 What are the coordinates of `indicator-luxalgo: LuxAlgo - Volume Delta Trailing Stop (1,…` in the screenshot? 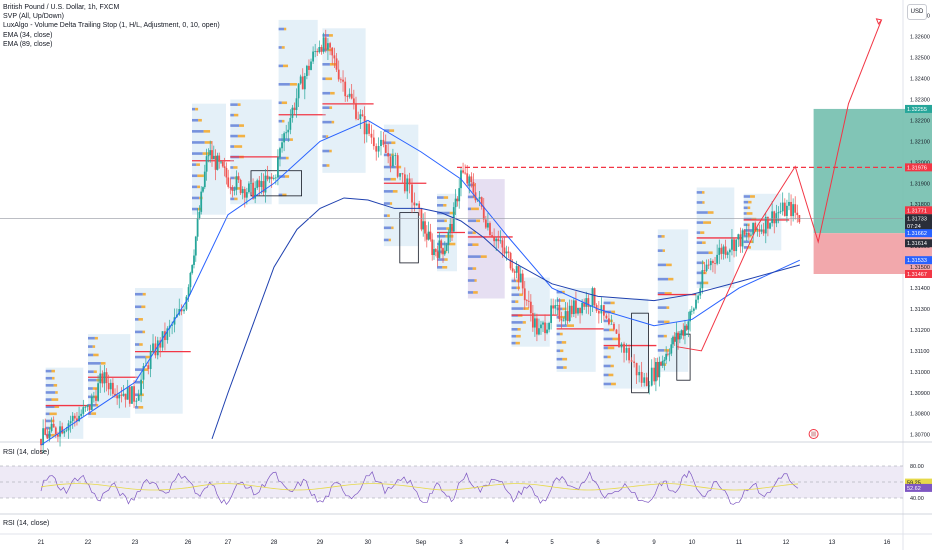 It's located at (111, 26).